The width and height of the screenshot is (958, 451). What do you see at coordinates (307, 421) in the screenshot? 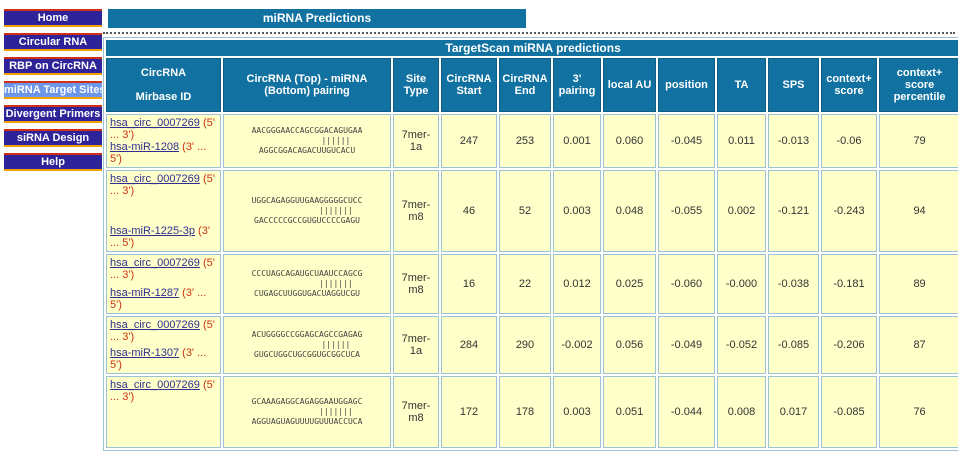
I see `pairing-bottom-sequence: AGGUAGUAGUUUUGUUUACCUCA` at bounding box center [307, 421].